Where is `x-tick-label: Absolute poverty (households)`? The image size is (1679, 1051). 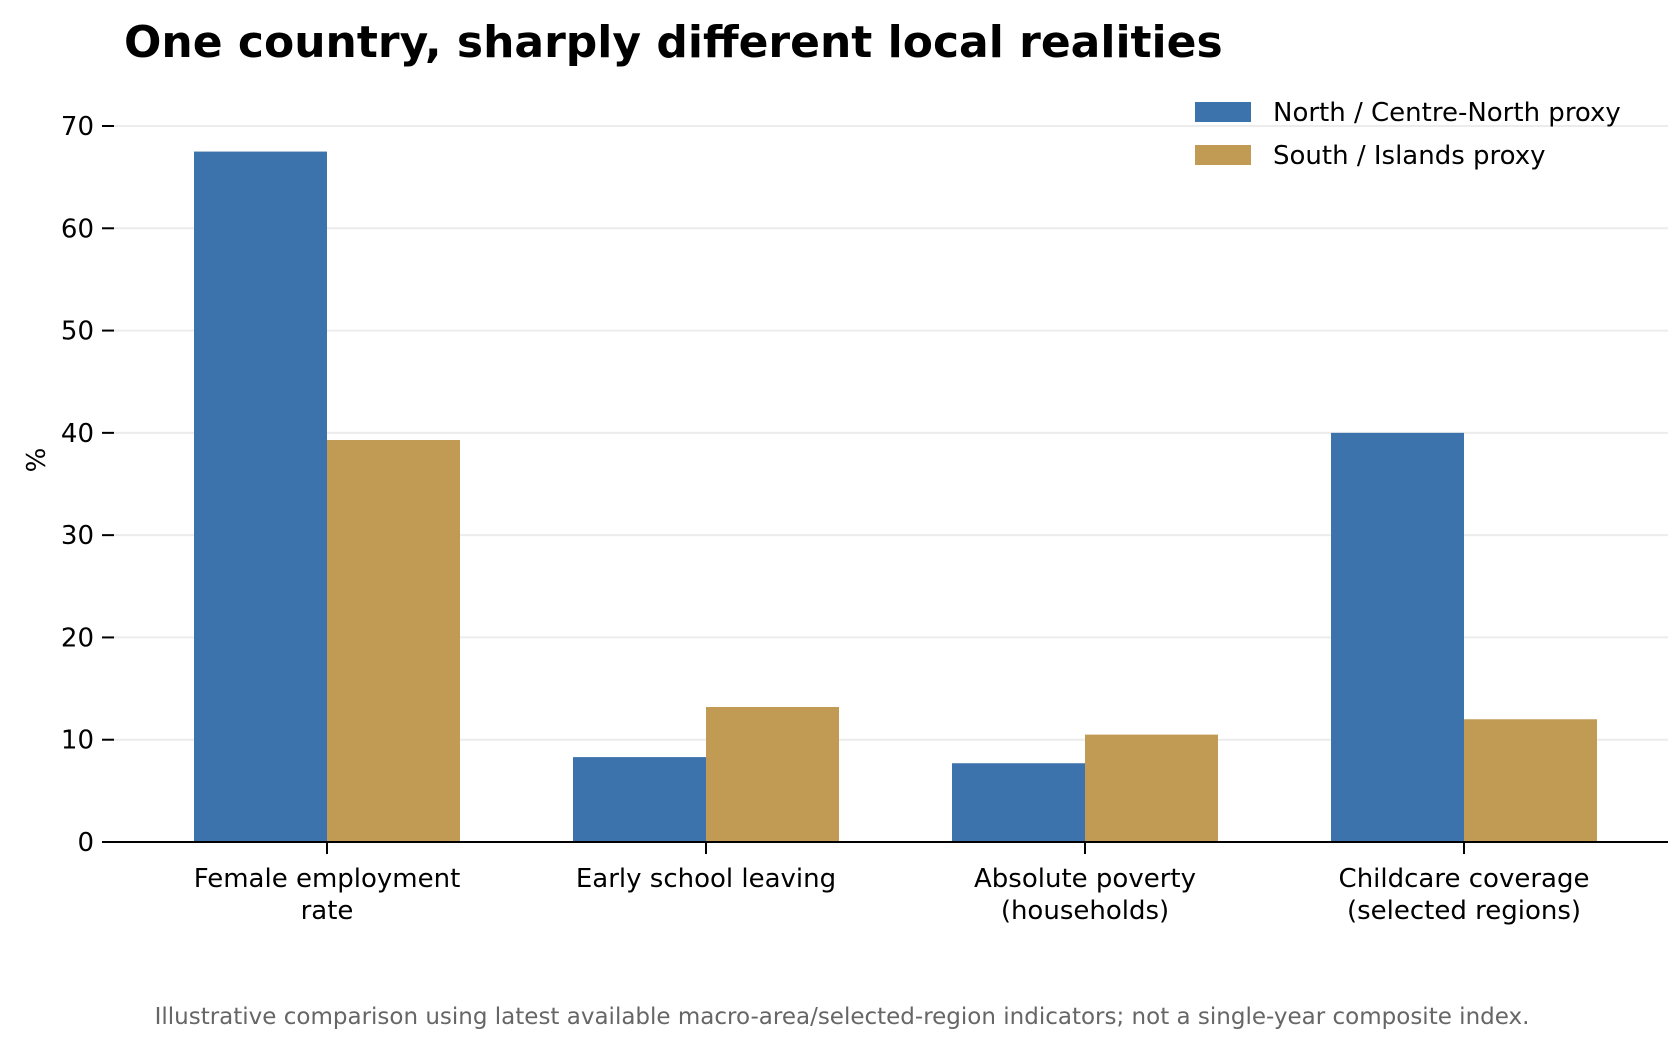
x-tick-label: Absolute poverty (households) is located at coordinates (1085, 895).